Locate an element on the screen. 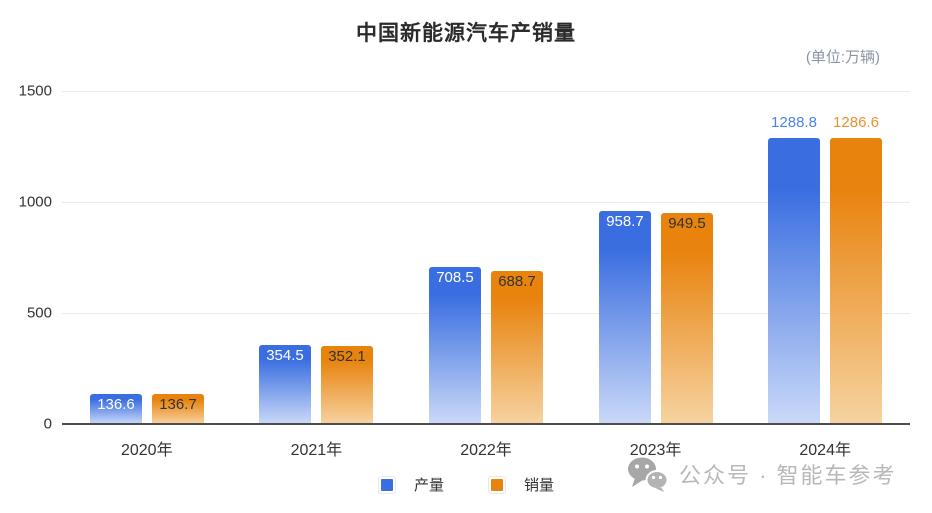 The height and width of the screenshot is (513, 932). y-axis-tick-1000: 1000 is located at coordinates (35, 202).